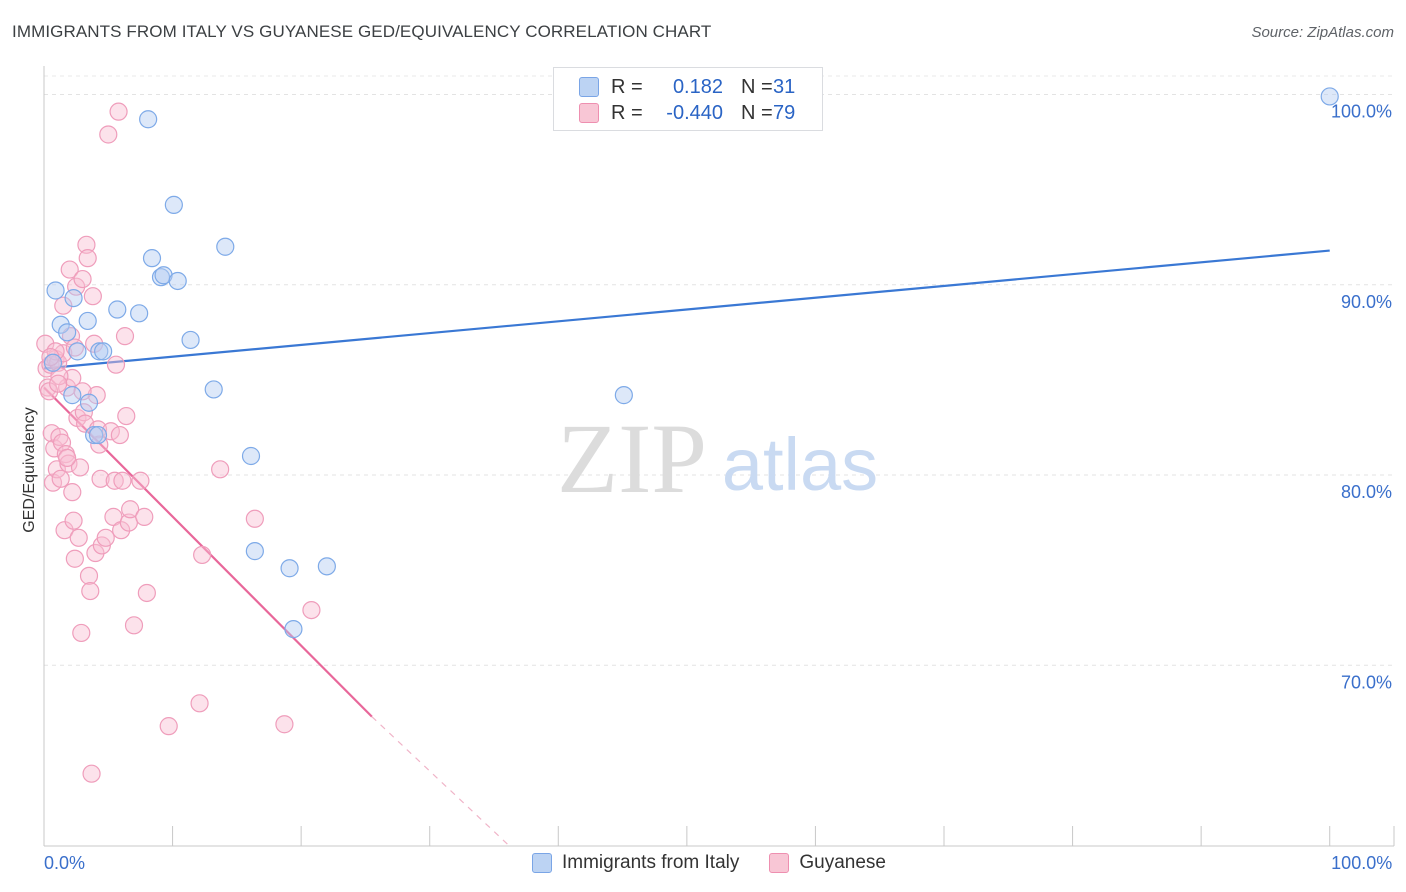 The width and height of the screenshot is (1406, 892). What do you see at coordinates (64, 863) in the screenshot?
I see `x-tick-label: 0.0%` at bounding box center [64, 863].